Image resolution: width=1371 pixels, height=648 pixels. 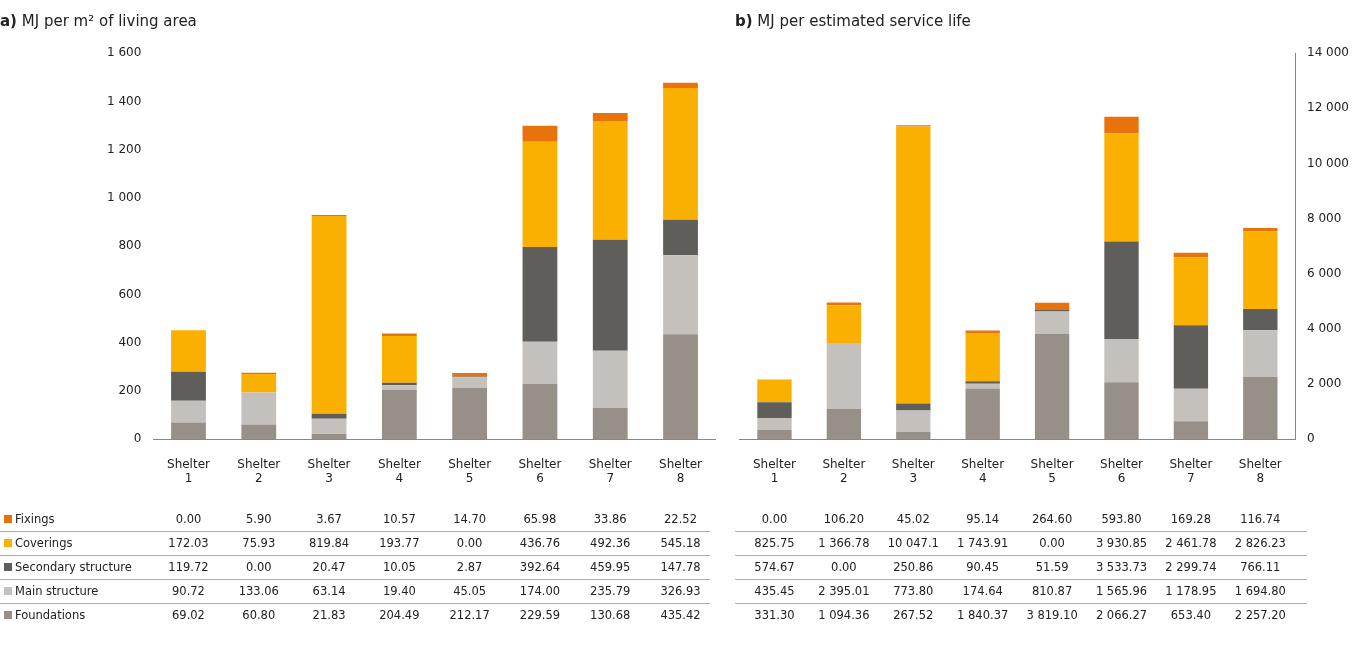 I want to click on y-tick-label: 2 000, so click(x=1324, y=383).